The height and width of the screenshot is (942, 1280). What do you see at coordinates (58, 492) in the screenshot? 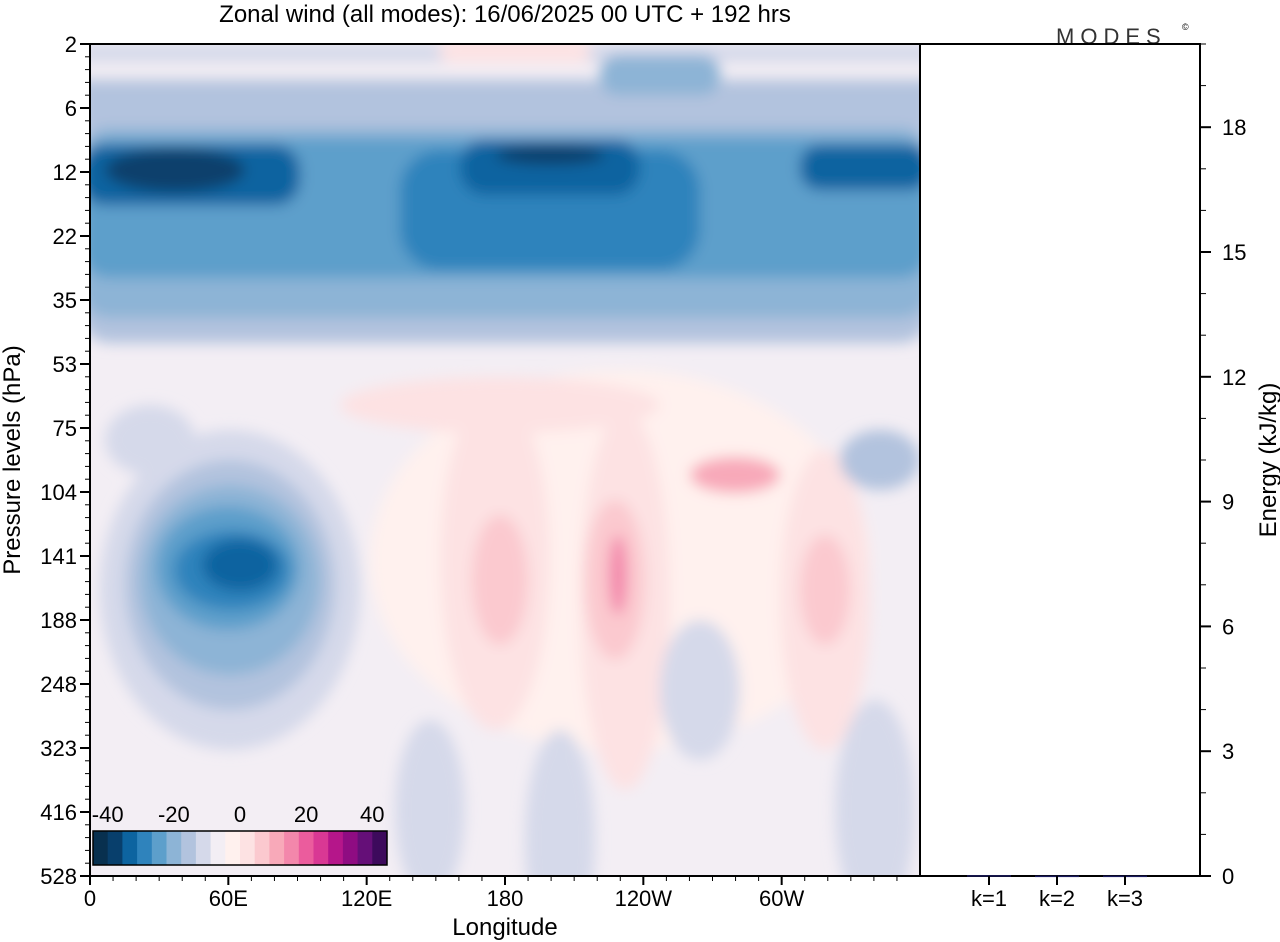
I see `y-tick-label: 104` at bounding box center [58, 492].